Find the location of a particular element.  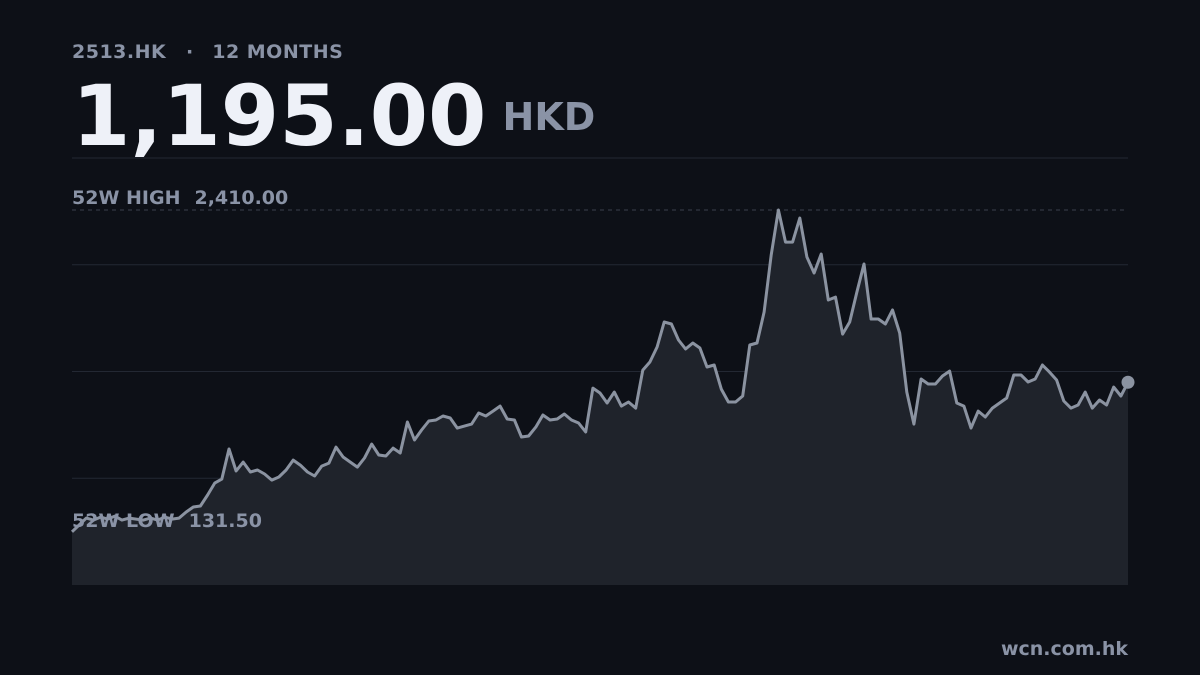

period: 12 MONTHS is located at coordinates (277, 52).